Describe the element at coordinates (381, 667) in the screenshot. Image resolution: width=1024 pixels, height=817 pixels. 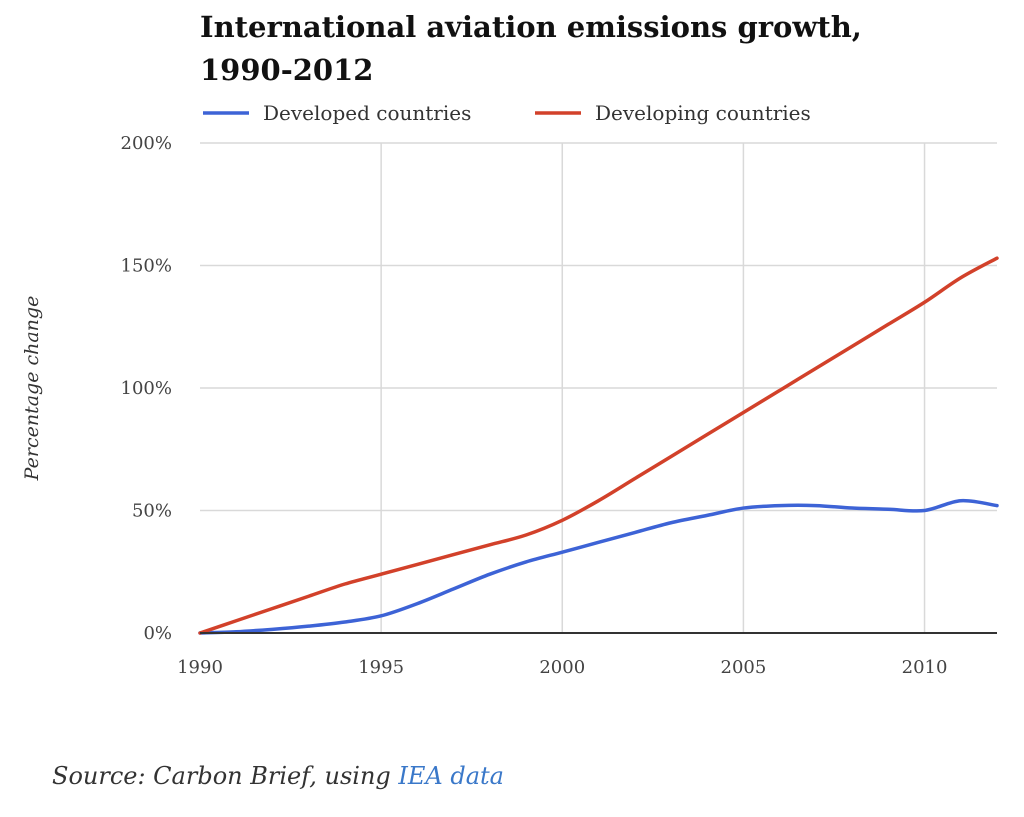
I see `x-tick-label: 1995` at that location.